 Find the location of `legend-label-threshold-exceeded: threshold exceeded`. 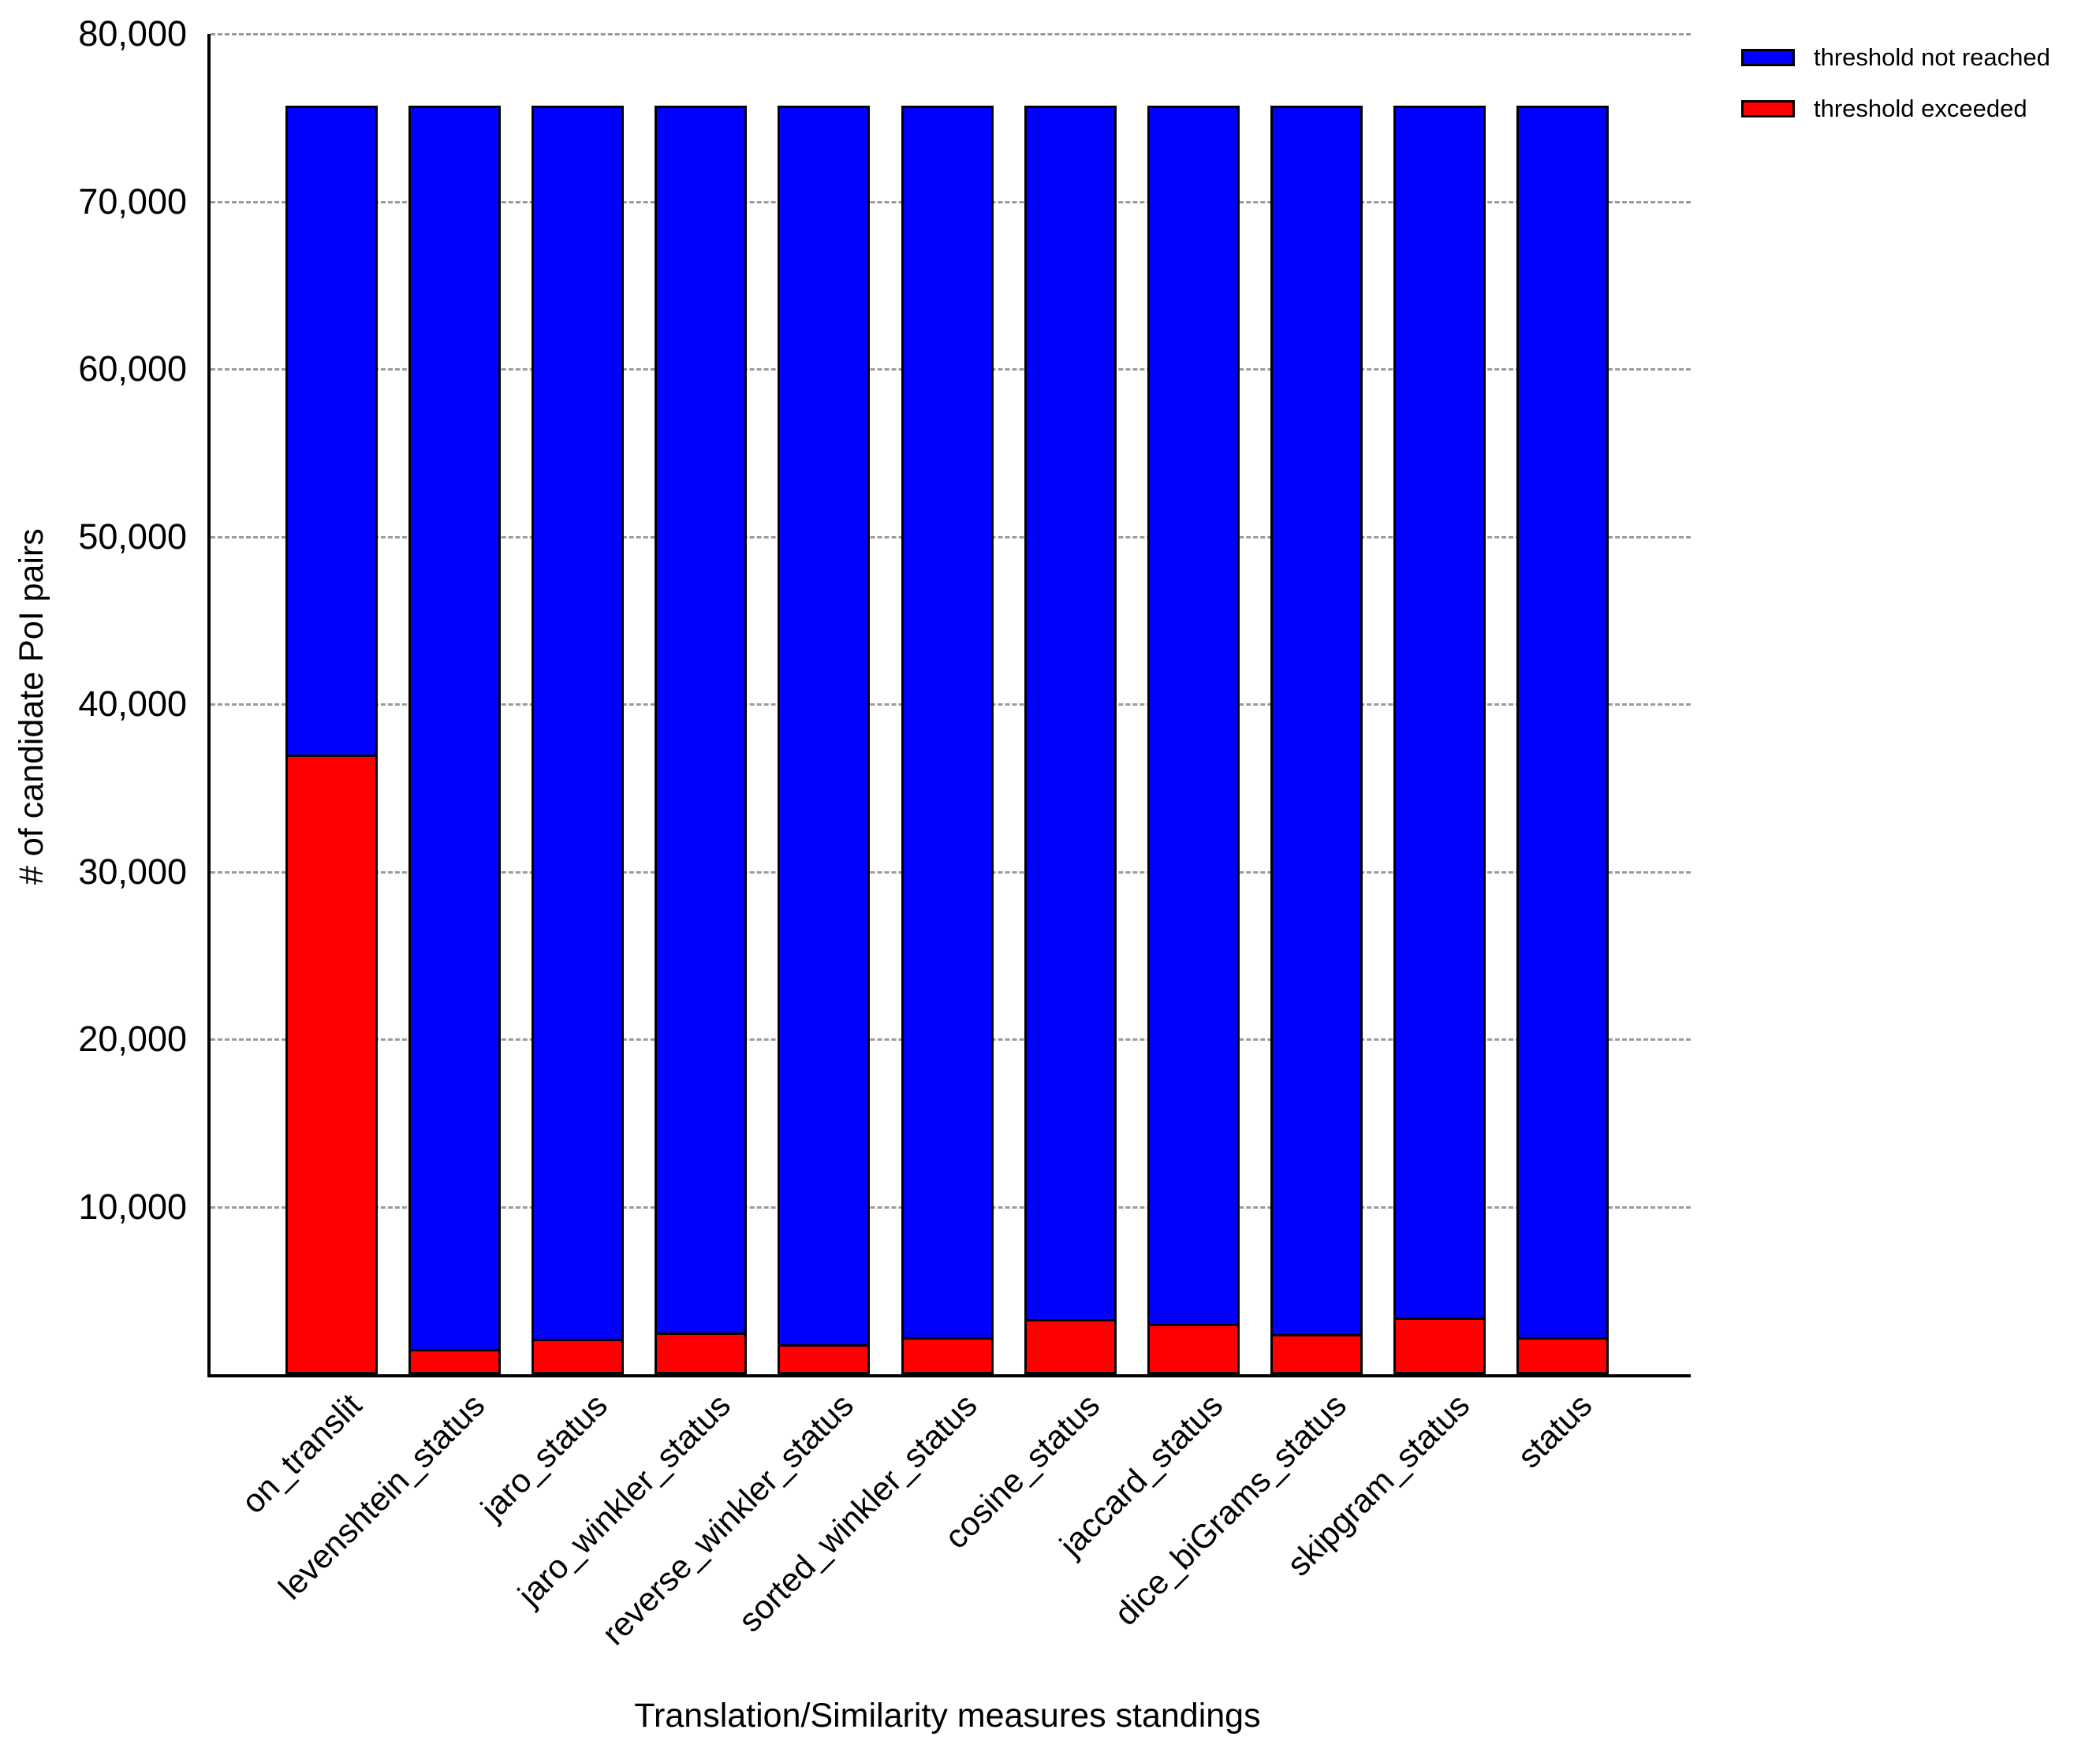

legend-label-threshold-exceeded: threshold exceeded is located at coordinates (1920, 108).